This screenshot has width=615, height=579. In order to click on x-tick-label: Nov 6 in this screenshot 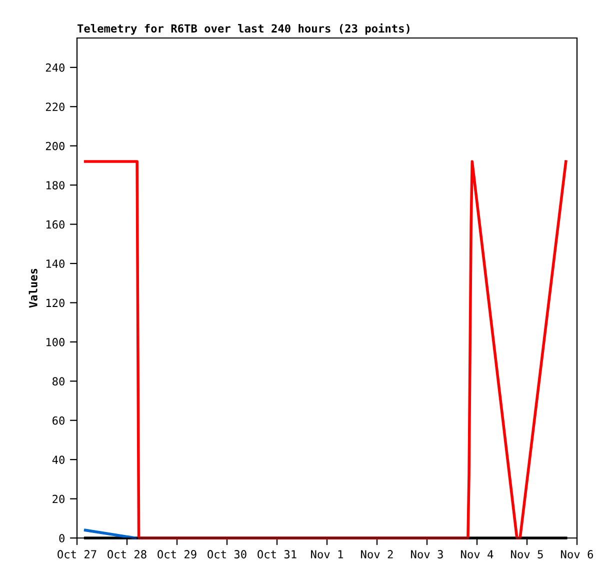, I will do `click(577, 554)`.